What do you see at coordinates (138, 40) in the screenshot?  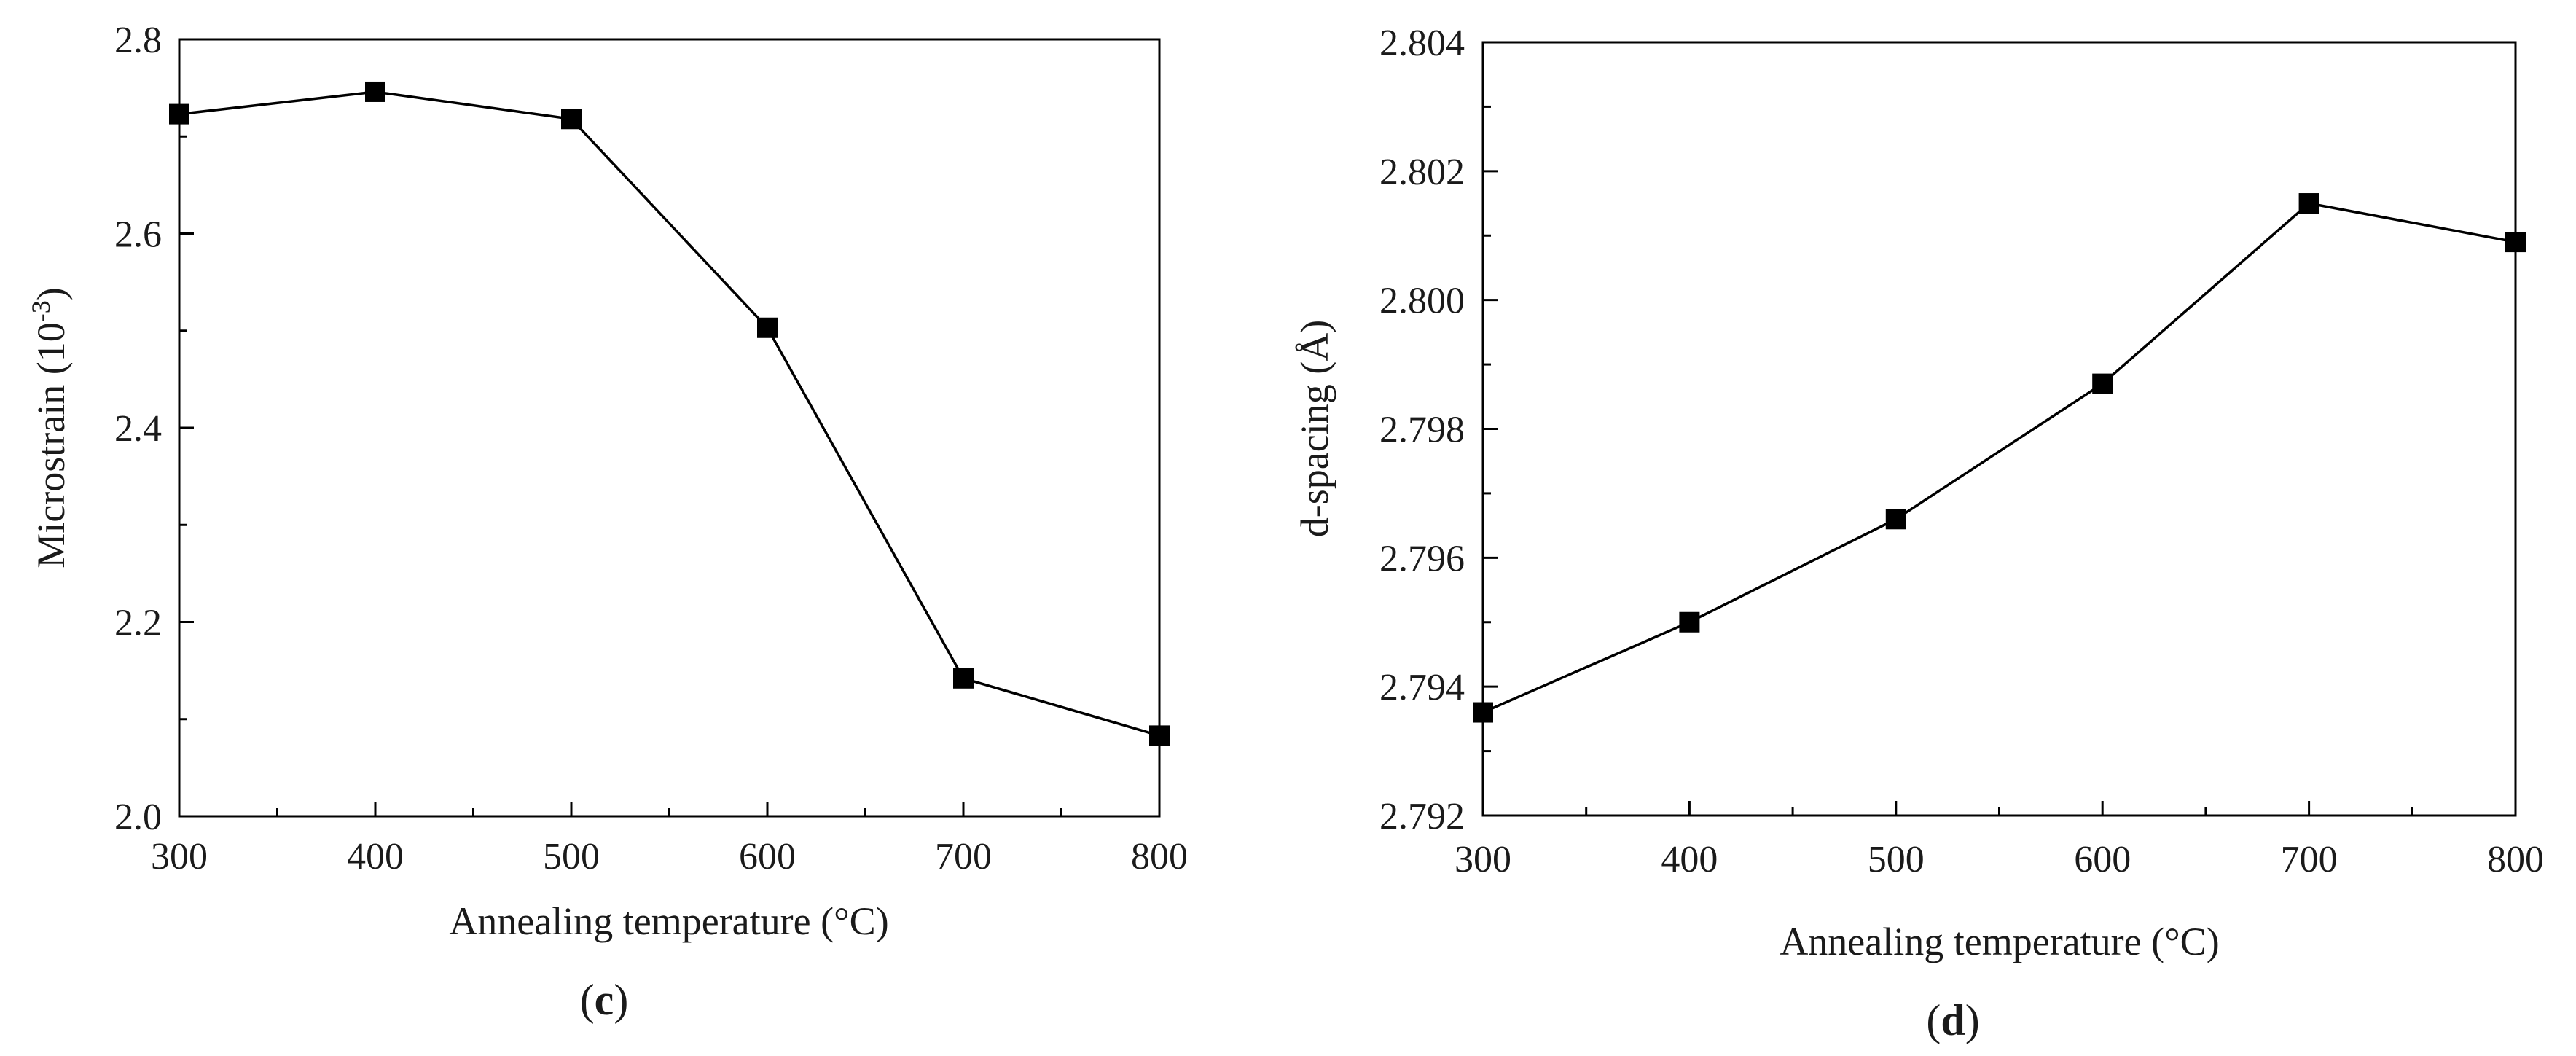 I see `y-tick-label: 2.8` at bounding box center [138, 40].